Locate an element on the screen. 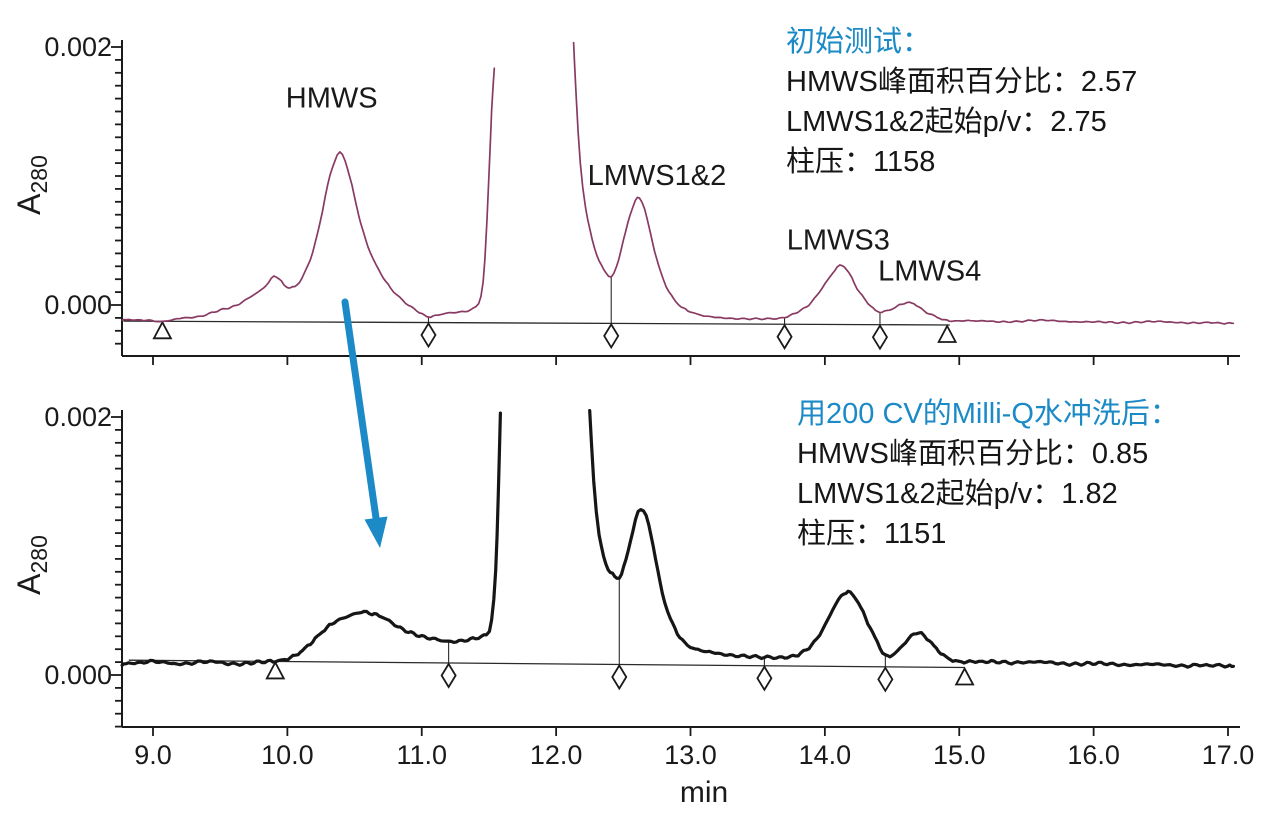 This screenshot has width=1280, height=833. peak-label: LMWS1&2 is located at coordinates (657, 176).